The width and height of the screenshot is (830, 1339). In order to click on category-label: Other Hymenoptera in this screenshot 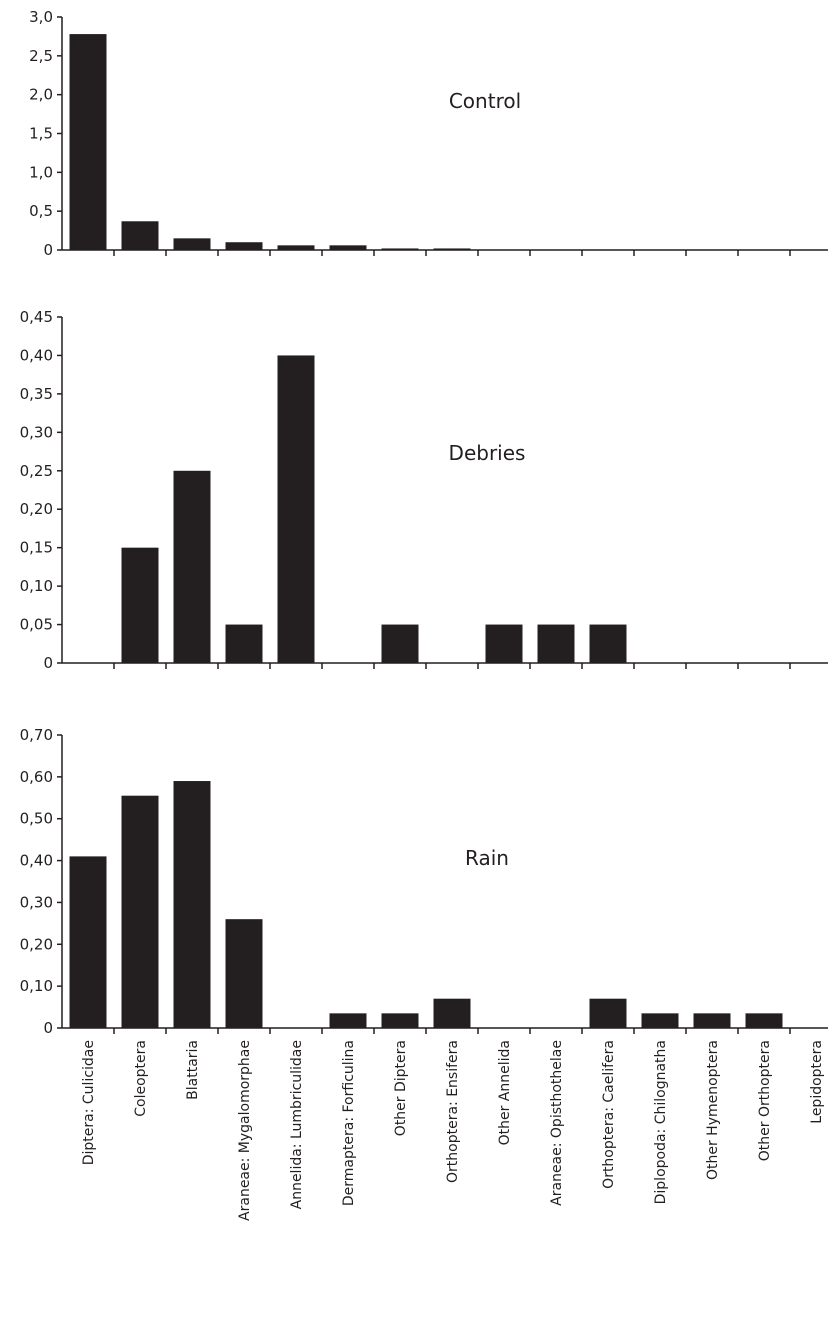, I will do `click(713, 1110)`.